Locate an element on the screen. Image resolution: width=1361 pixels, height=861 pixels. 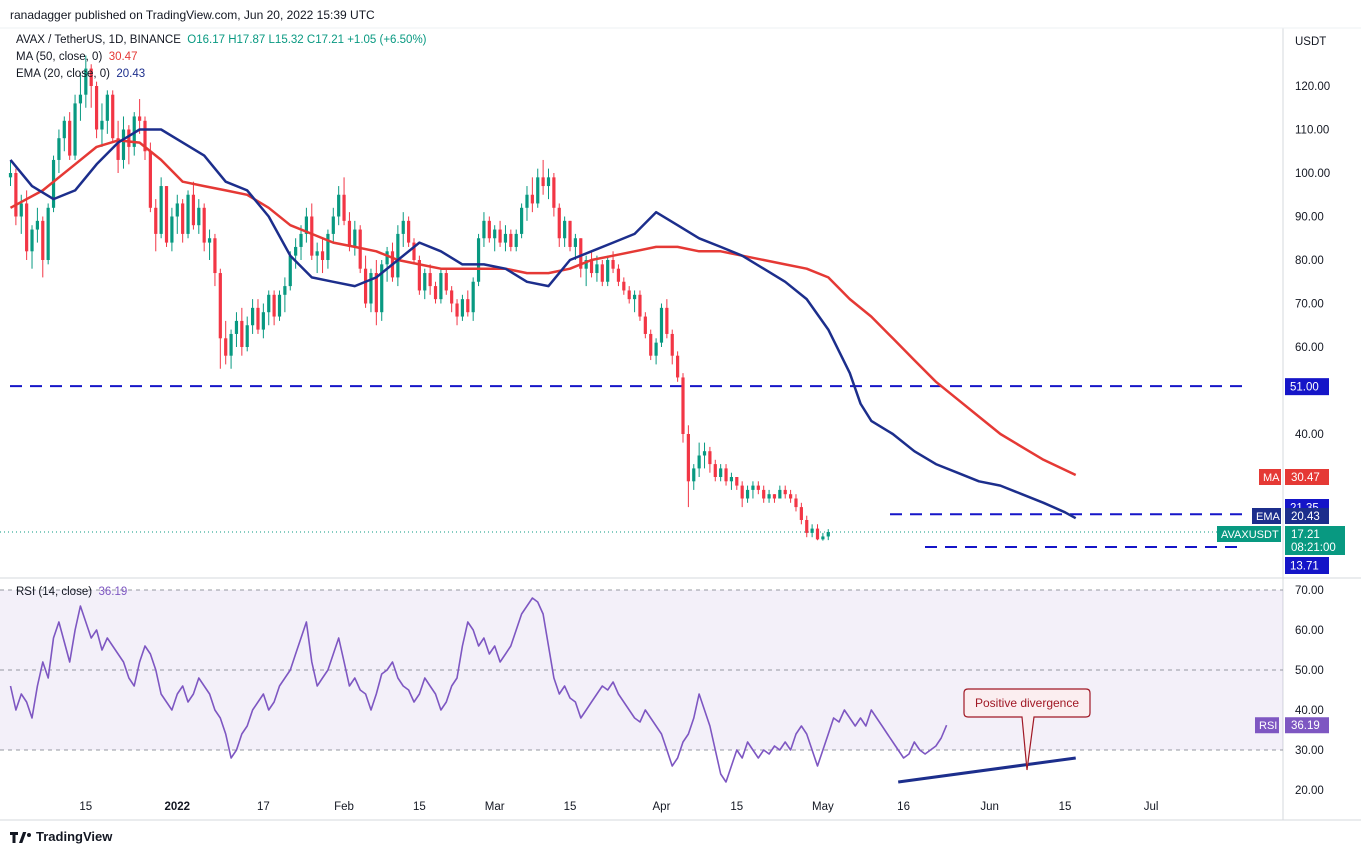
tradingview-logo: TradingView is located at coordinates (61, 836).